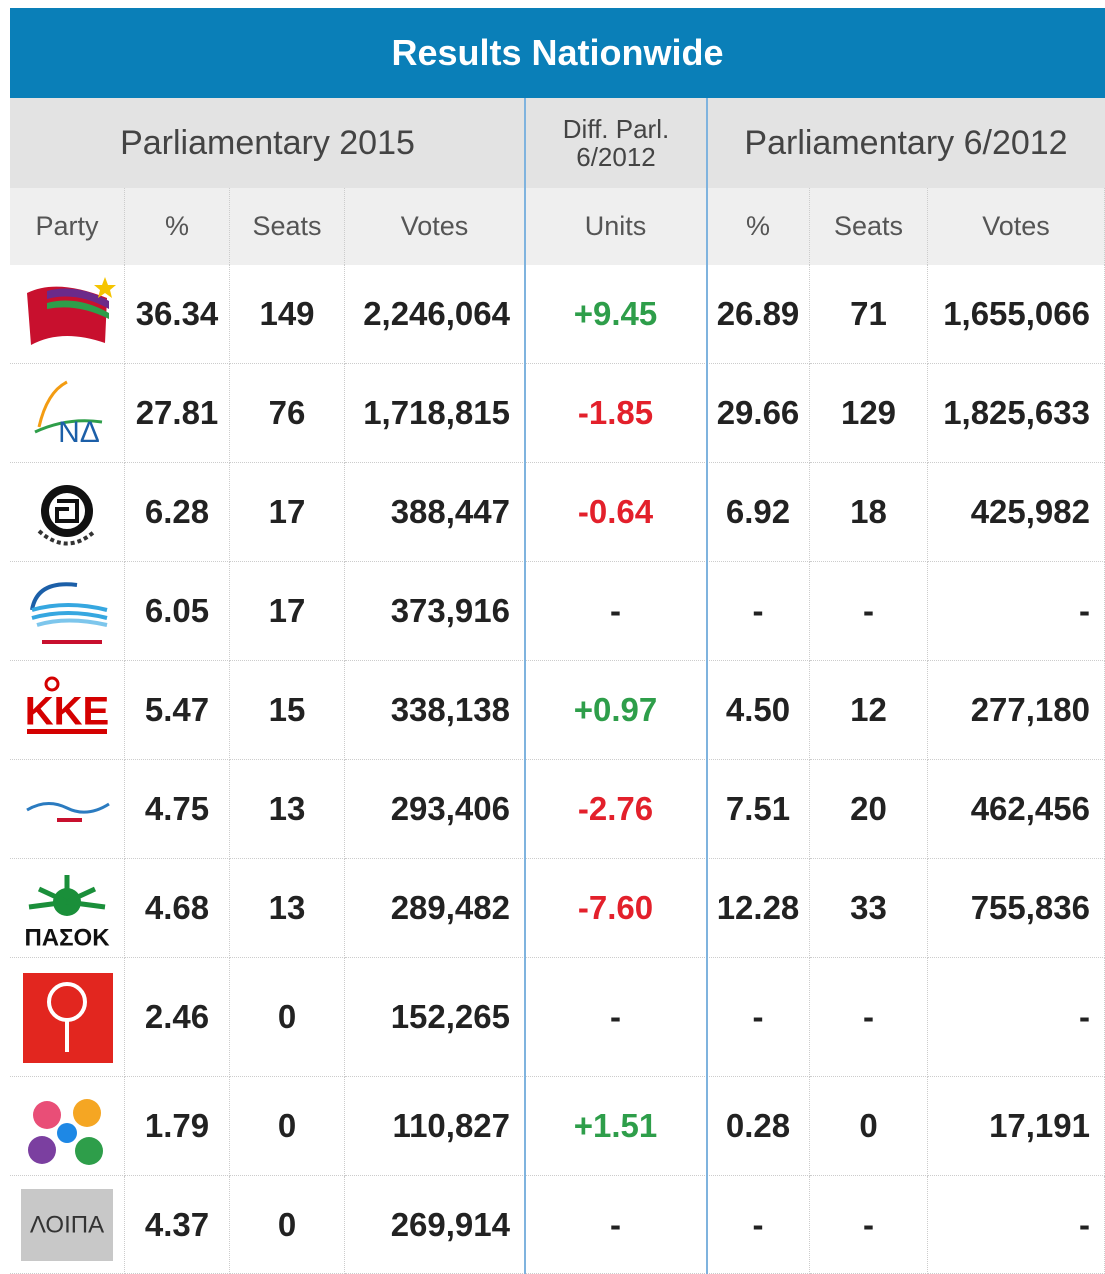 The width and height of the screenshot is (1105, 1274). What do you see at coordinates (616, 512) in the screenshot?
I see `data-cell: -0.64` at bounding box center [616, 512].